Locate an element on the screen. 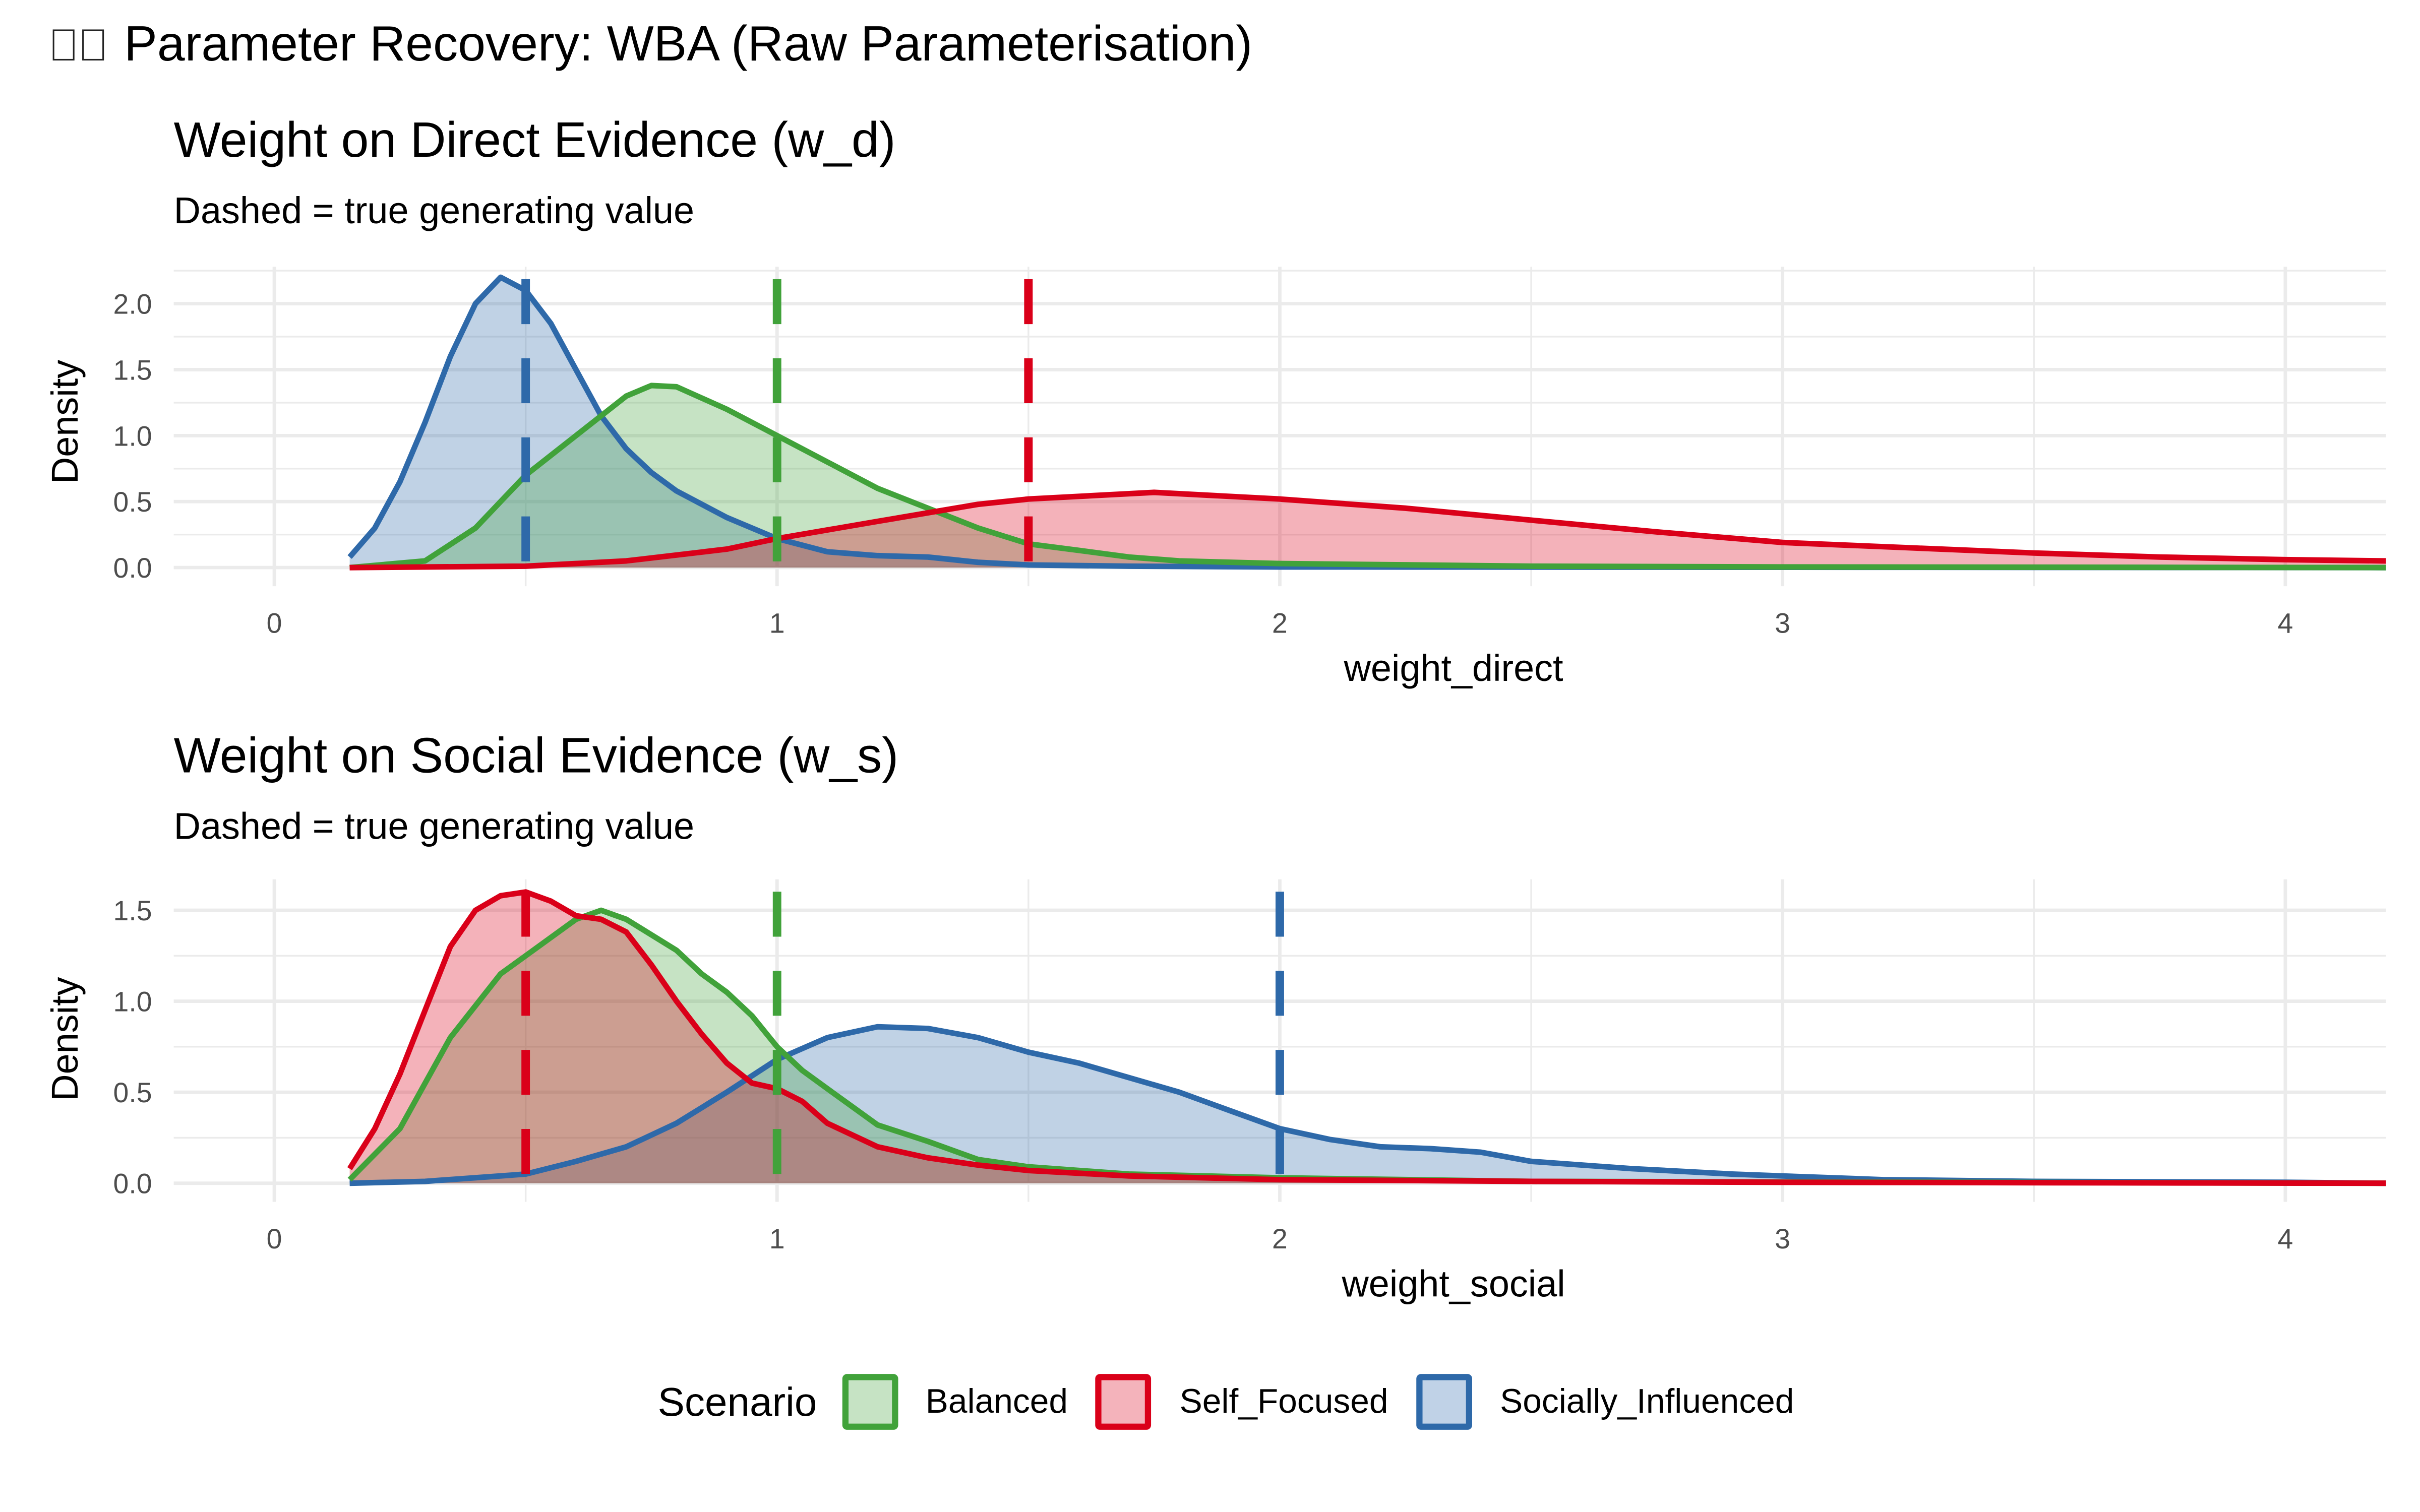 Image resolution: width=2420 pixels, height=1512 pixels. density-line-balanced is located at coordinates (1367, 477).